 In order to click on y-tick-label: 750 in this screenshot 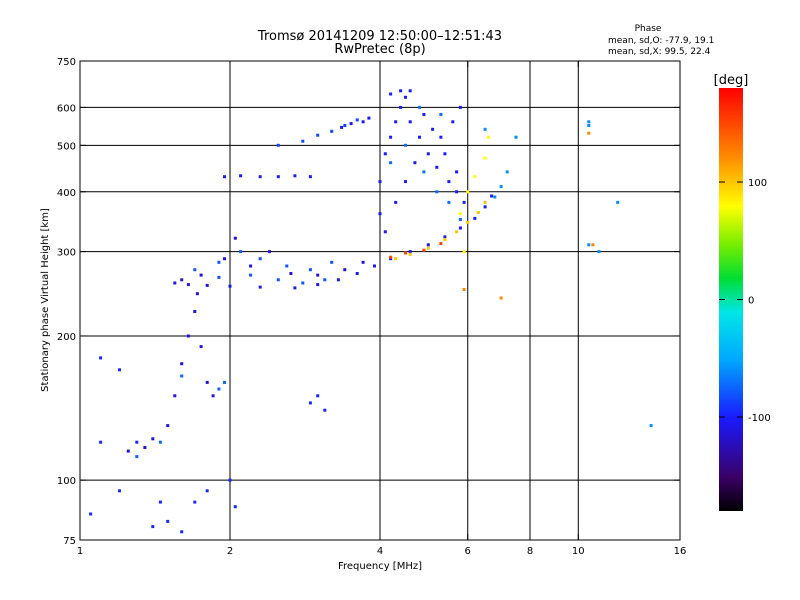, I will do `click(66, 62)`.